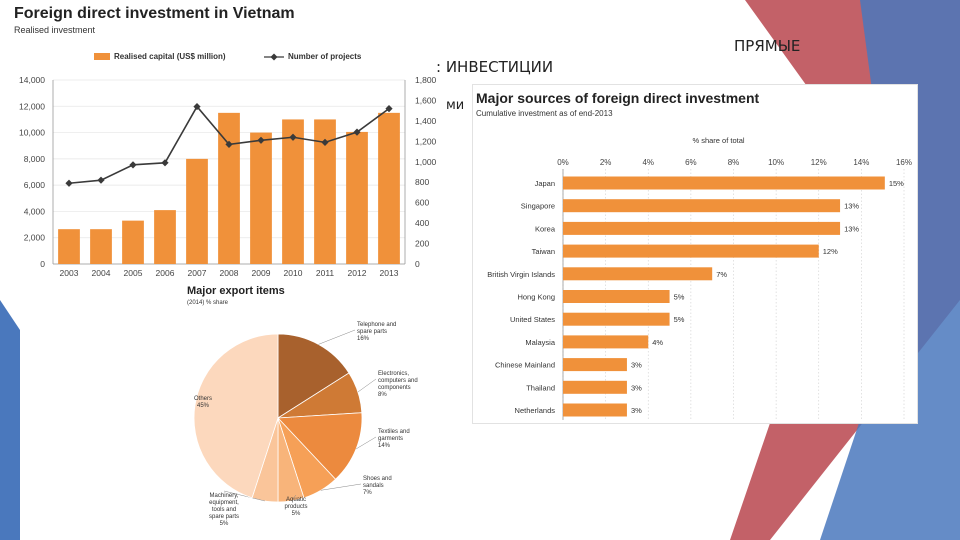  I want to click on category-label: Chinese Mainland, so click(525, 365).